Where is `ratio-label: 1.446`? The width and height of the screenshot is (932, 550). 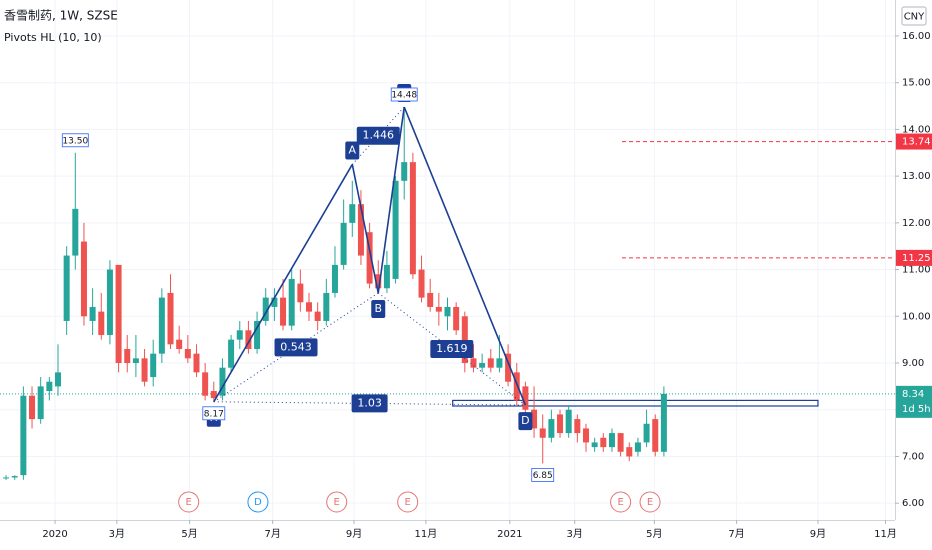
ratio-label: 1.446 is located at coordinates (379, 135).